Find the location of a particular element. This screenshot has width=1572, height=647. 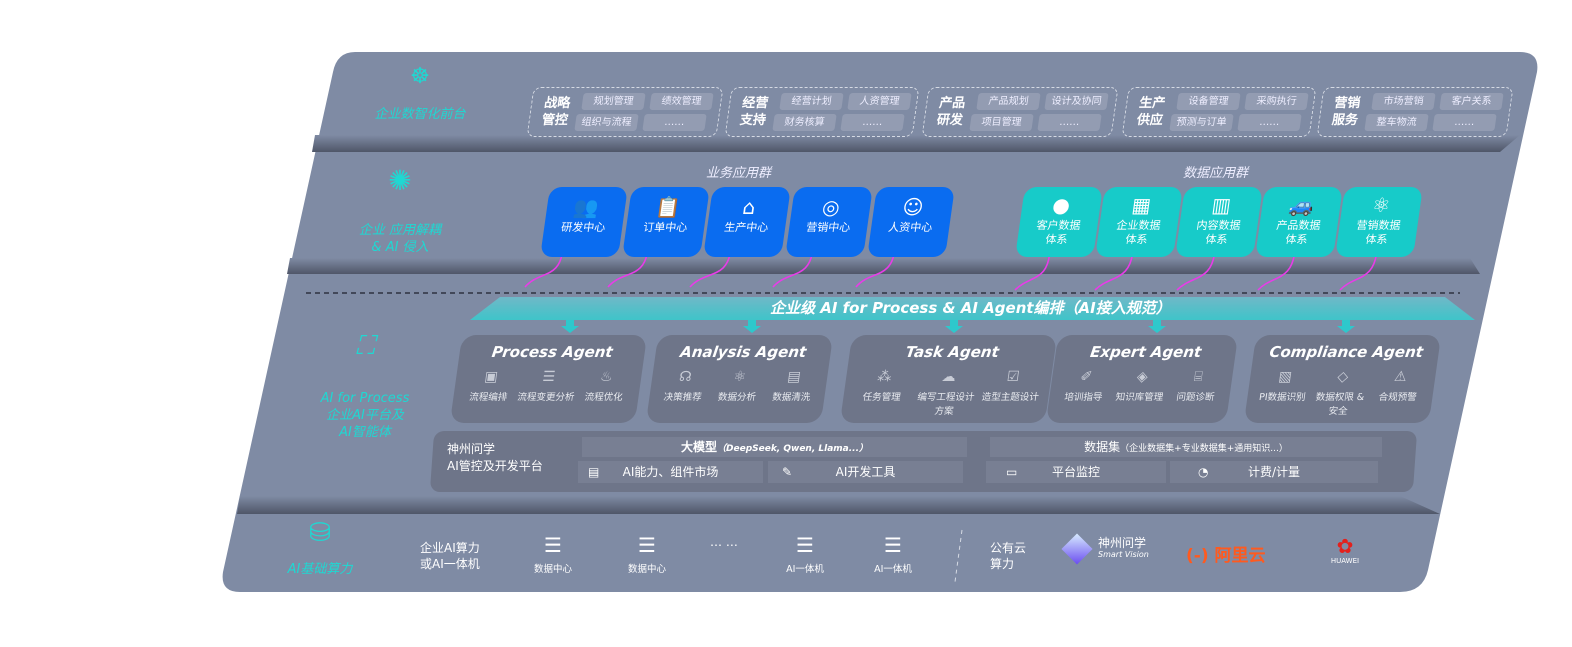

atom-icon: ⚛ is located at coordinates (740, 377).